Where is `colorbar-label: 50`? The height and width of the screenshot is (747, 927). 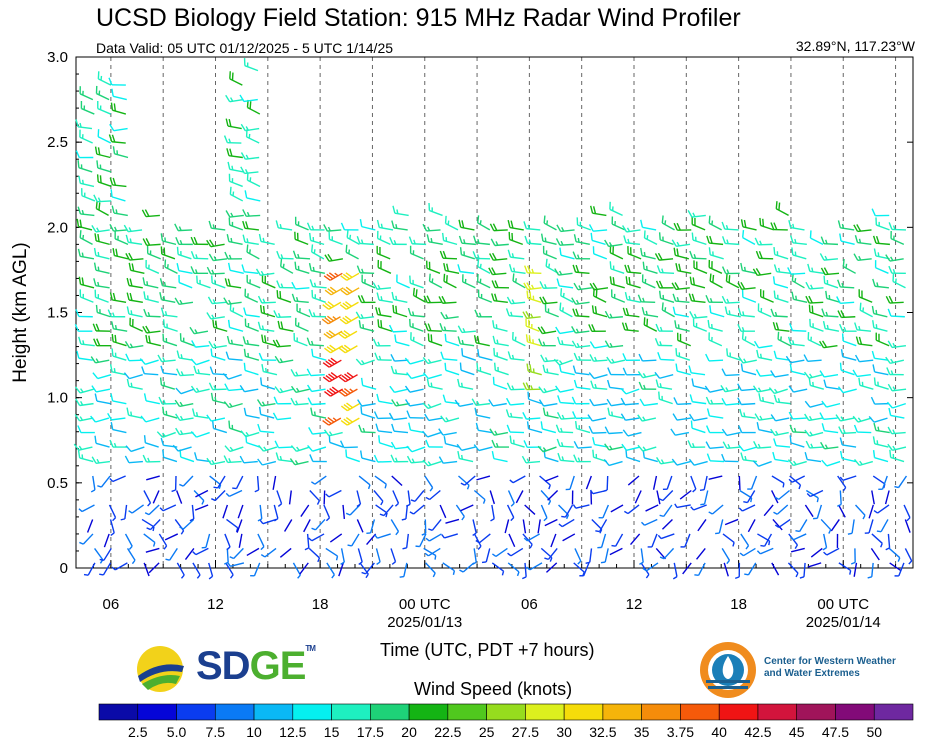 colorbar-label: 50 is located at coordinates (874, 732).